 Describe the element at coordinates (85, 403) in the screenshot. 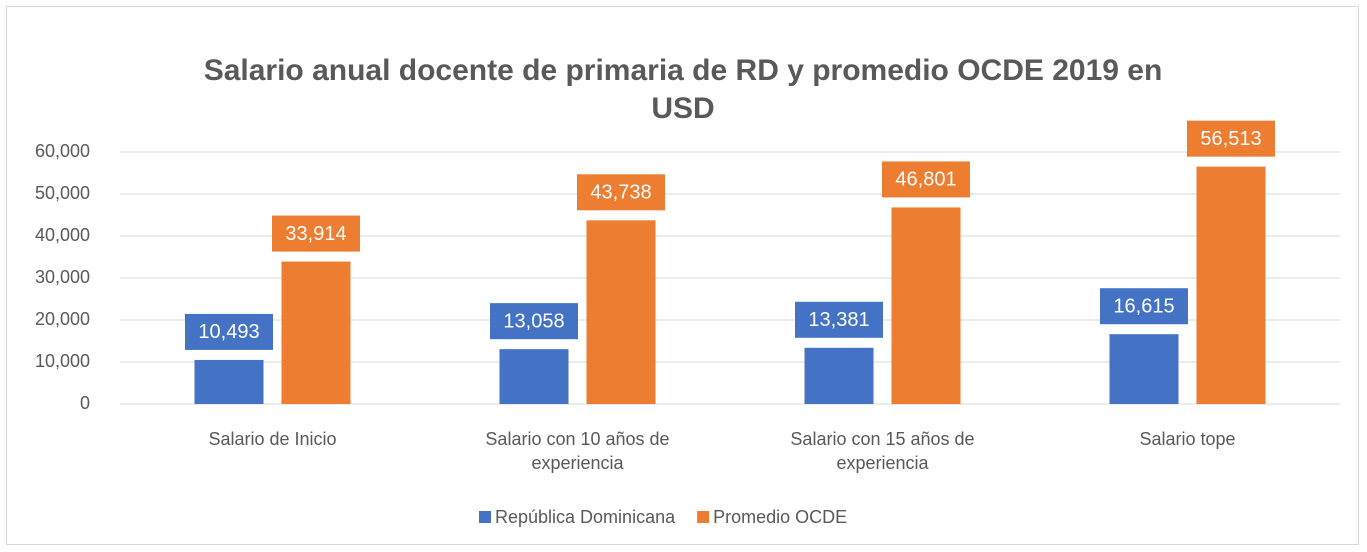

I see `y-tick-label: 0` at that location.